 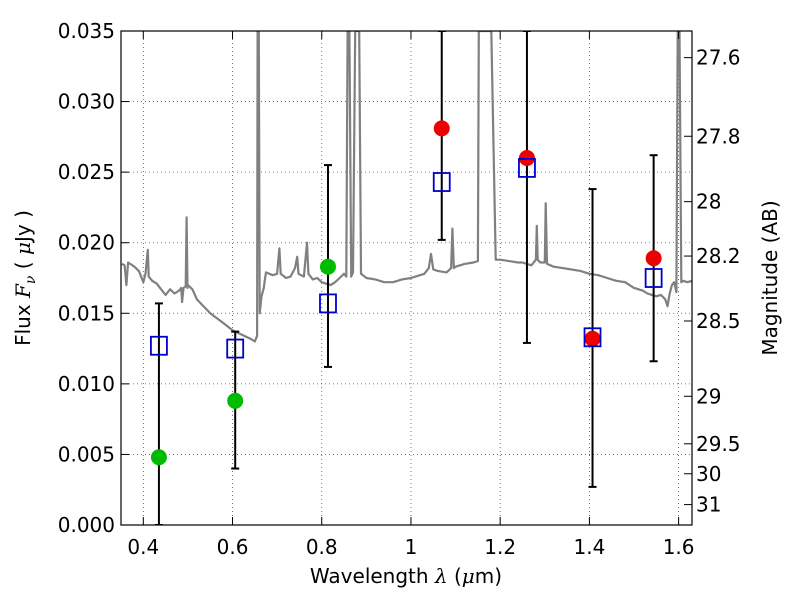 What do you see at coordinates (718, 58) in the screenshot?
I see `y2-tick-label: 27.6` at bounding box center [718, 58].